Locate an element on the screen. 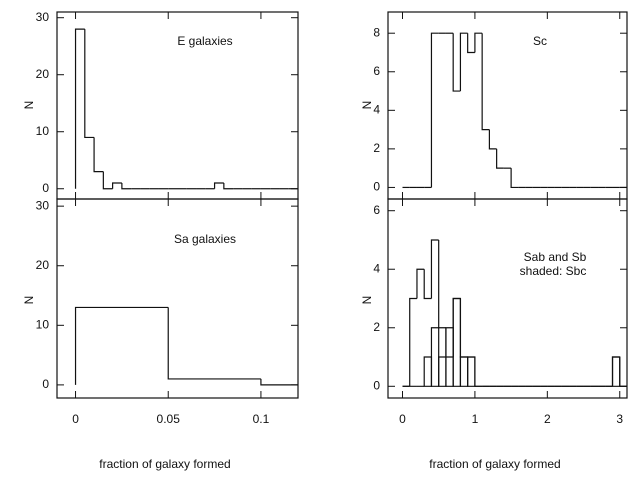 This screenshot has height=479, width=628. annotation: Sab and Sb is located at coordinates (555, 257).